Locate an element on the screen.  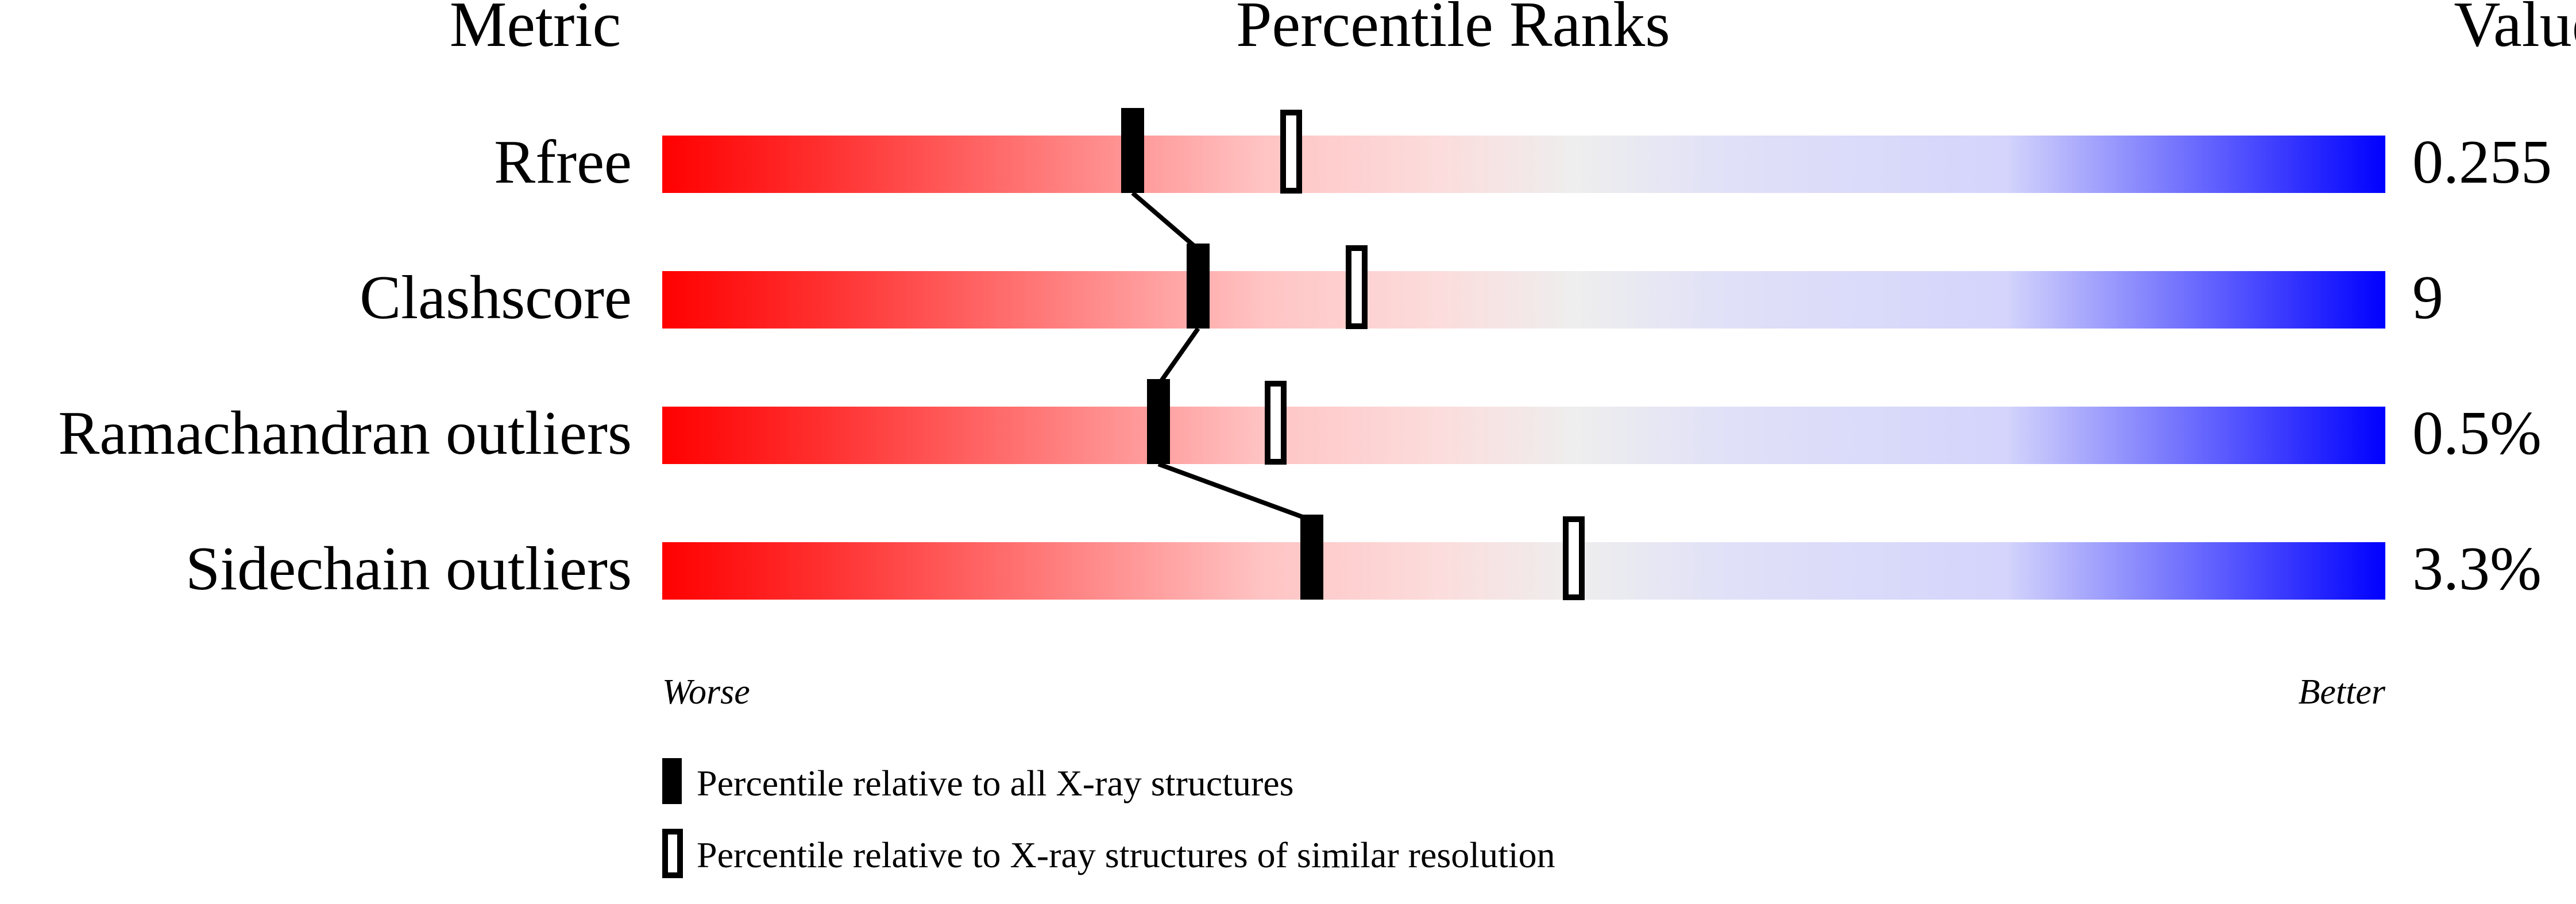
worse-label: Worse is located at coordinates (706, 693).